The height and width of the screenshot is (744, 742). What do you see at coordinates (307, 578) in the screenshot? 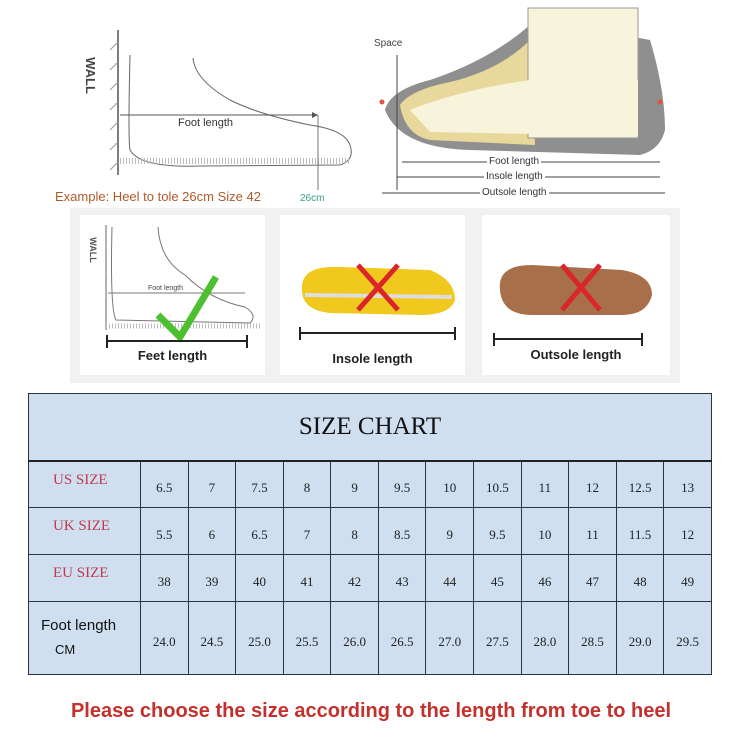
I see `size-cell: 41` at bounding box center [307, 578].